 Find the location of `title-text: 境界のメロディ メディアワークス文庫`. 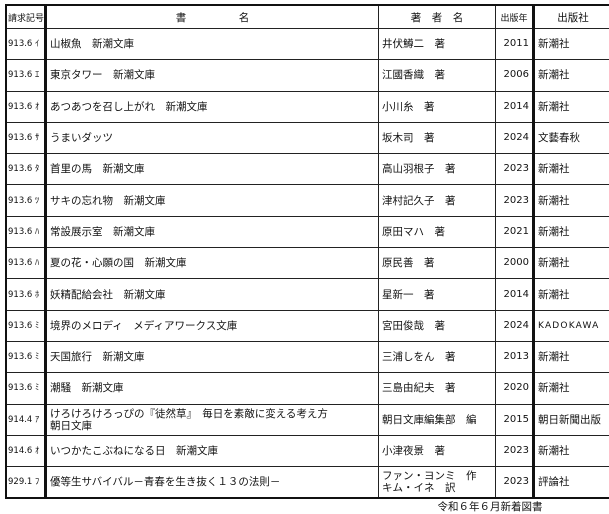

title-text: 境界のメロディ メディアワークス文庫 is located at coordinates (144, 325).